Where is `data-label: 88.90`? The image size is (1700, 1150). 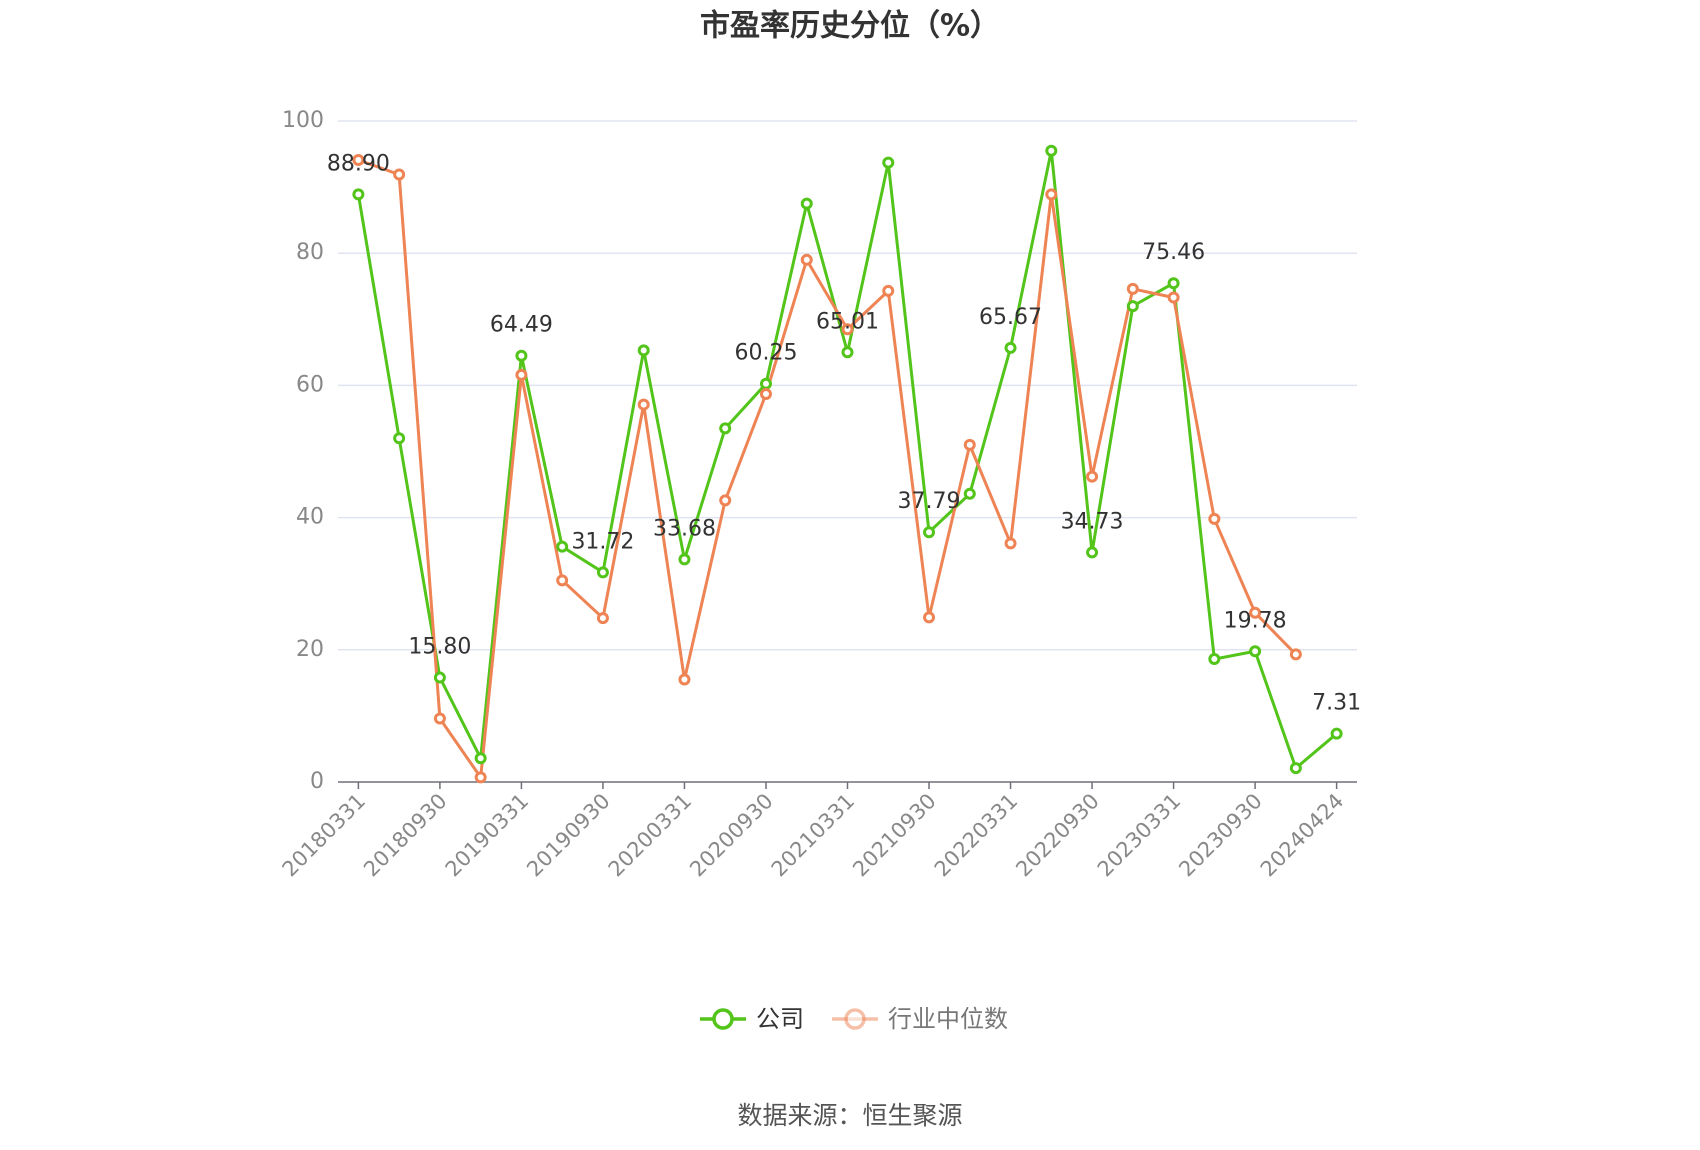 data-label: 88.90 is located at coordinates (358, 163).